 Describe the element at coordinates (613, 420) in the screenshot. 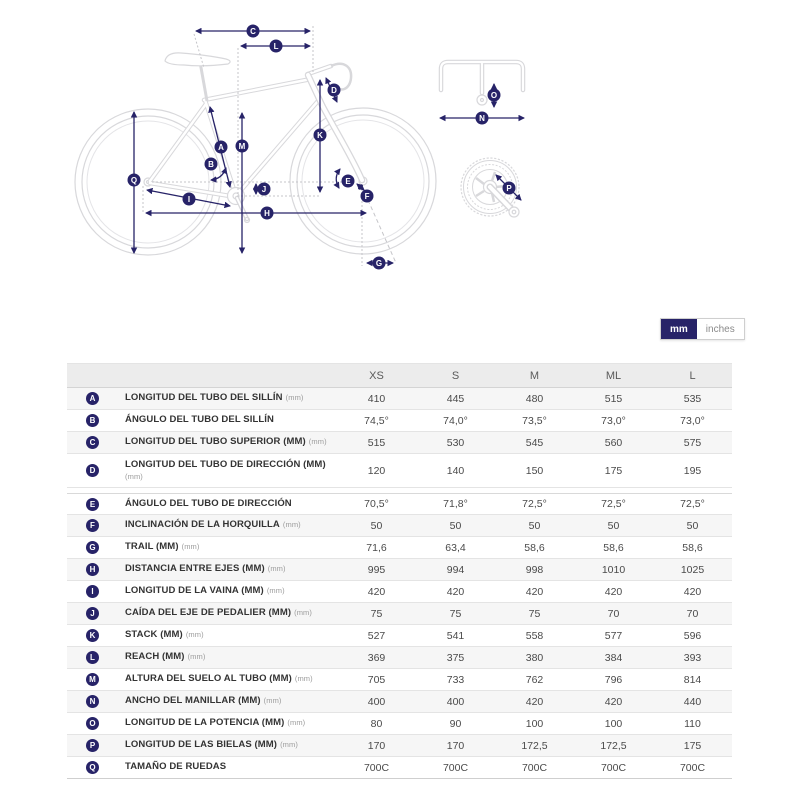

I see `cell-value: 73,0°` at that location.